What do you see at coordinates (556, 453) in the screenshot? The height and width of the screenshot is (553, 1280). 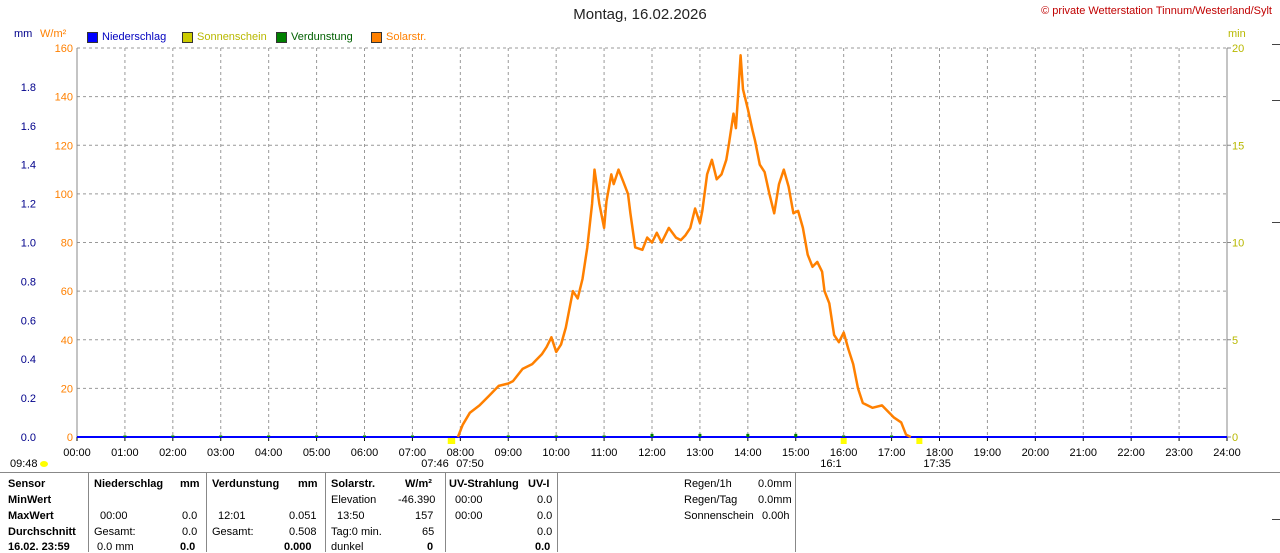 I see `x-tick-label: 10:00` at bounding box center [556, 453].